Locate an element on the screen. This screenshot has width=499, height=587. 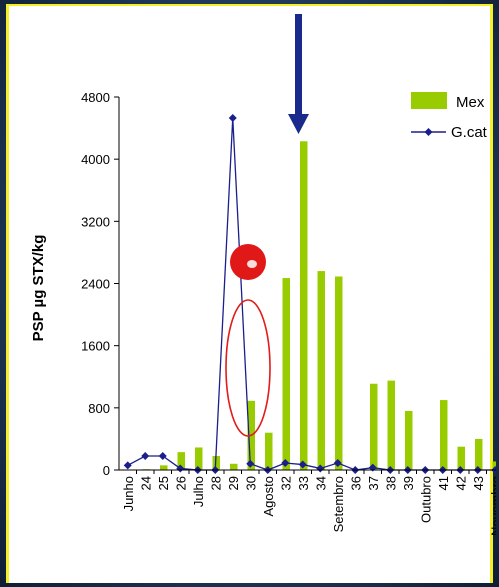
x-tick-label: 42 is located at coordinates (460, 483).